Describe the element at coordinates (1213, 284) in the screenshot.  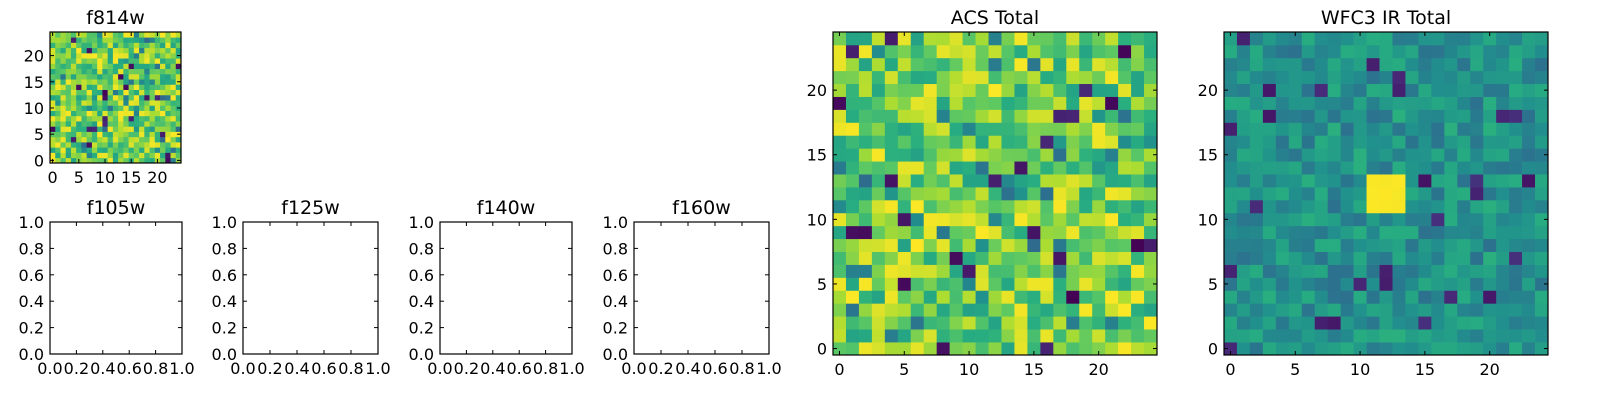
I see `y-tick-label: 5` at that location.